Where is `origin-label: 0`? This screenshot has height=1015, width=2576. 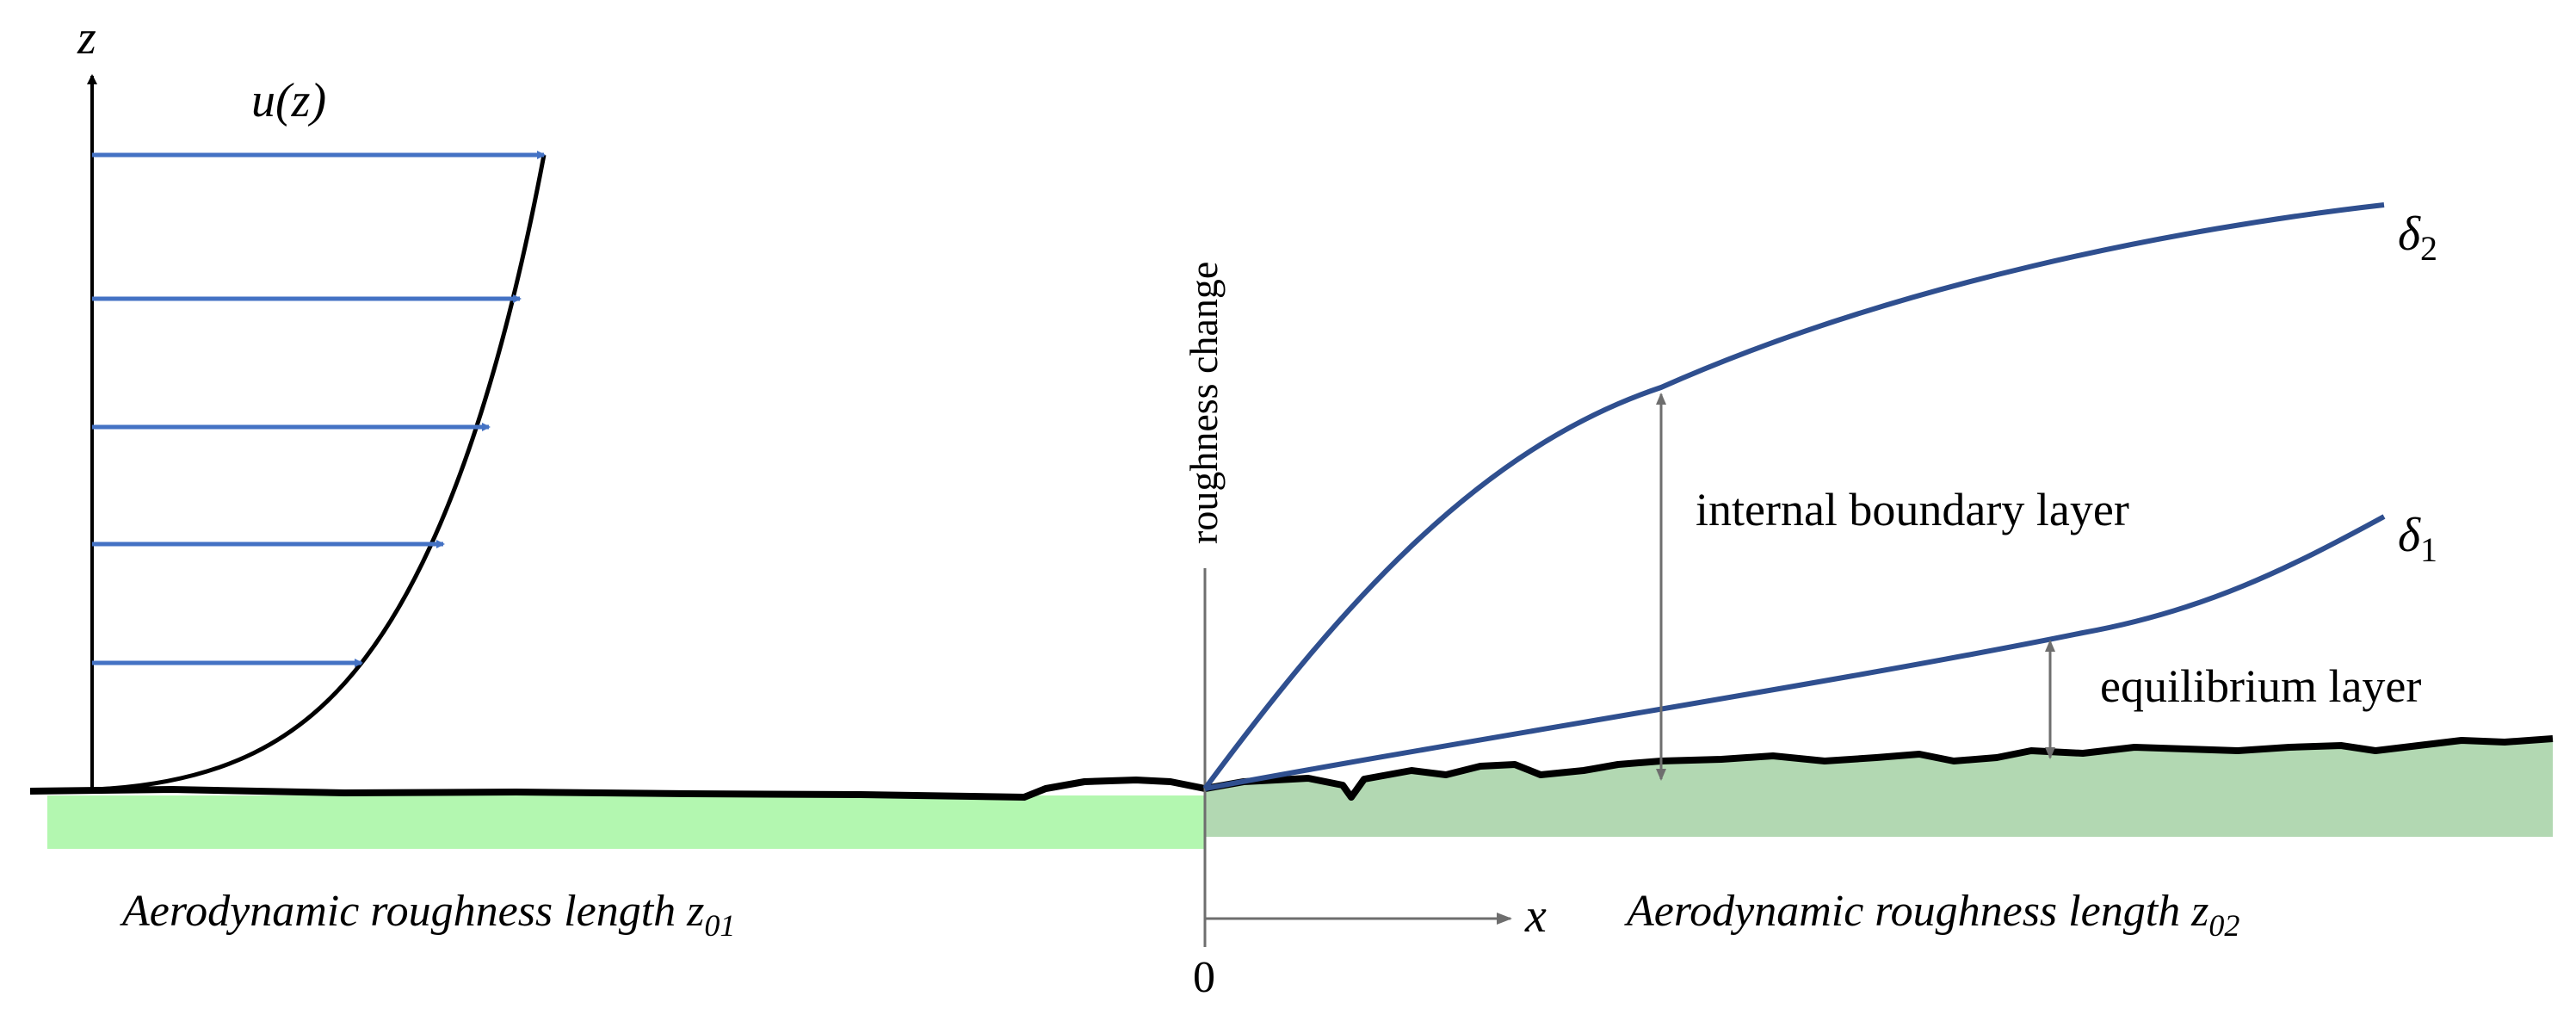
origin-label: 0 is located at coordinates (1204, 977).